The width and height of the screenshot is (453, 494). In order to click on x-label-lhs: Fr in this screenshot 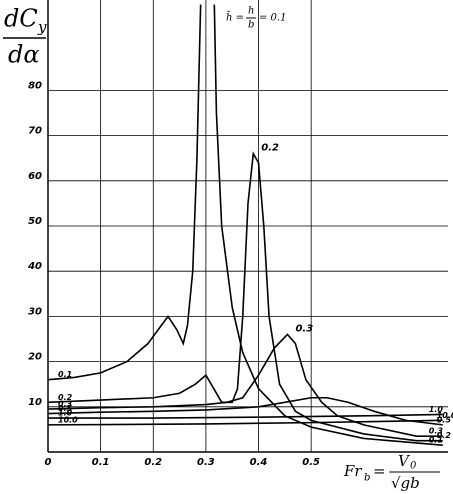, I will do `click(352, 471)`.